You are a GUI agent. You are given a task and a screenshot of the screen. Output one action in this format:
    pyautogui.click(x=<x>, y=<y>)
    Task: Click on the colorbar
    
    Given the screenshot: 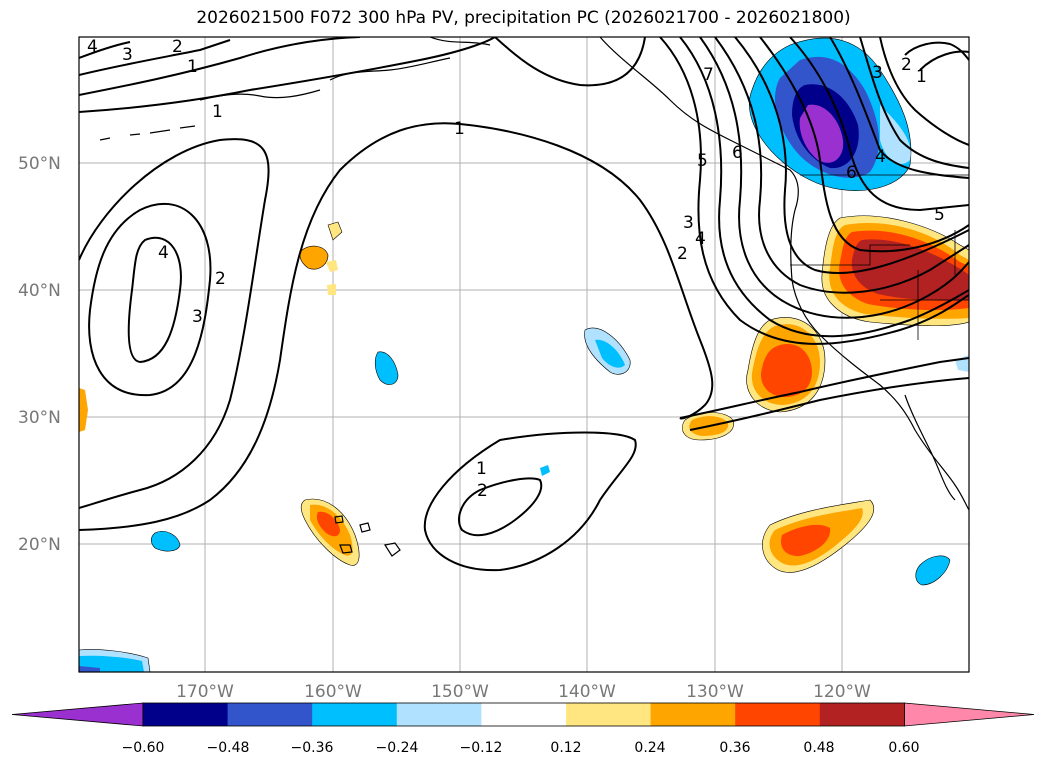 What is the action you would take?
    pyautogui.click(x=523, y=714)
    